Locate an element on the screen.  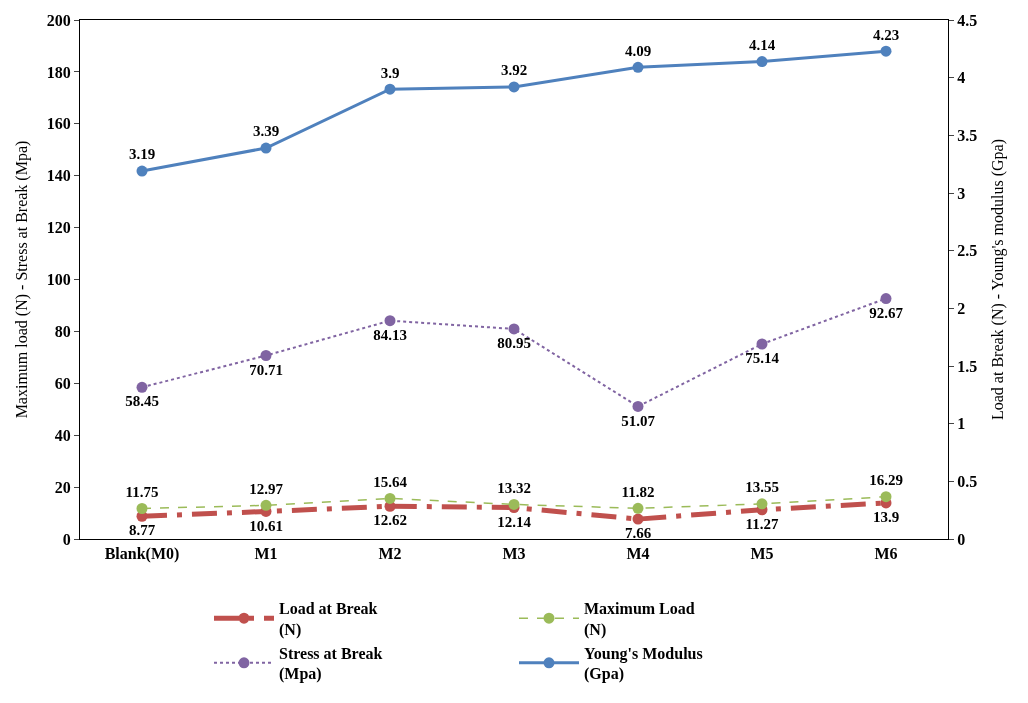
y-tick-label: 160 is located at coordinates (58, 124).